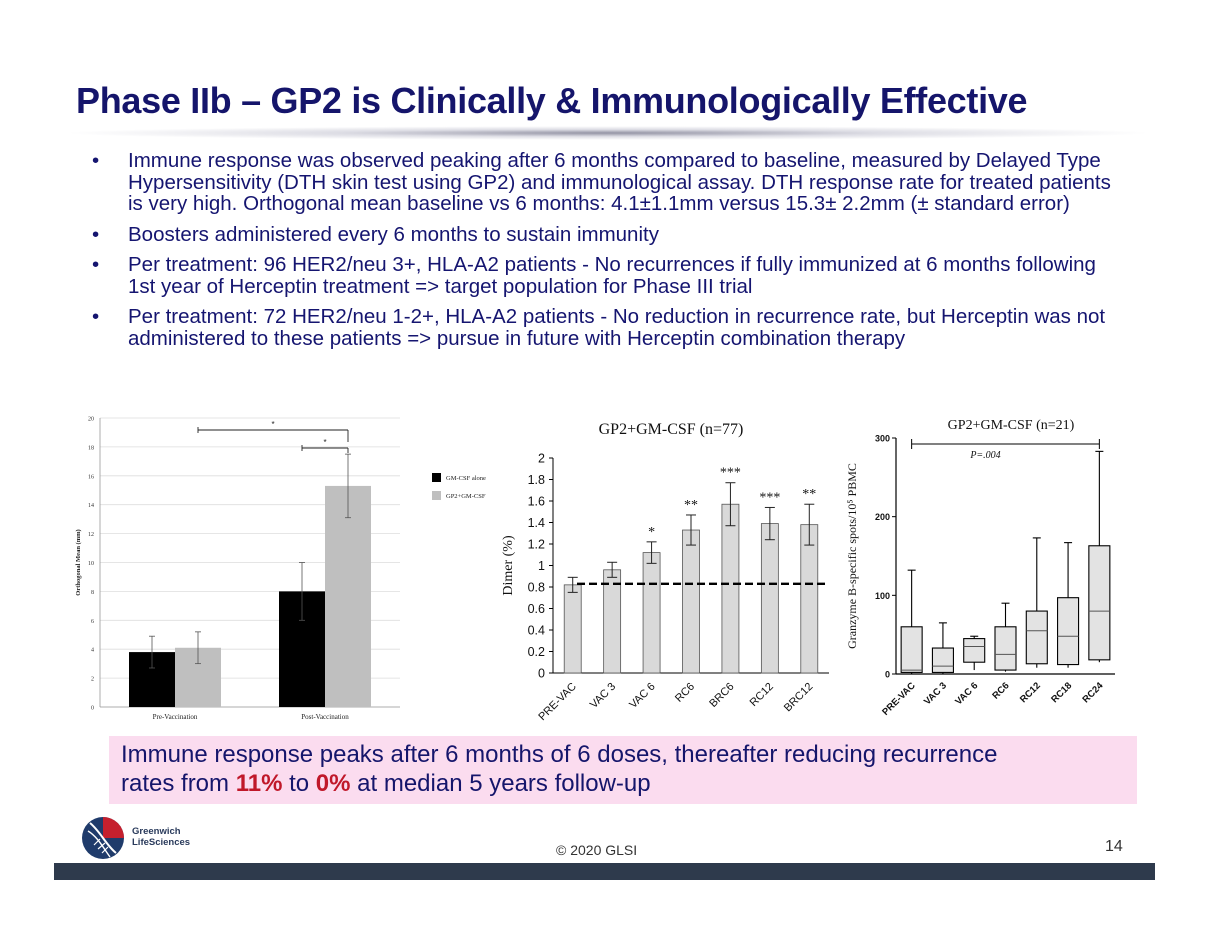  I want to click on callout-text: at median 5 years follow-up, so click(500, 783).